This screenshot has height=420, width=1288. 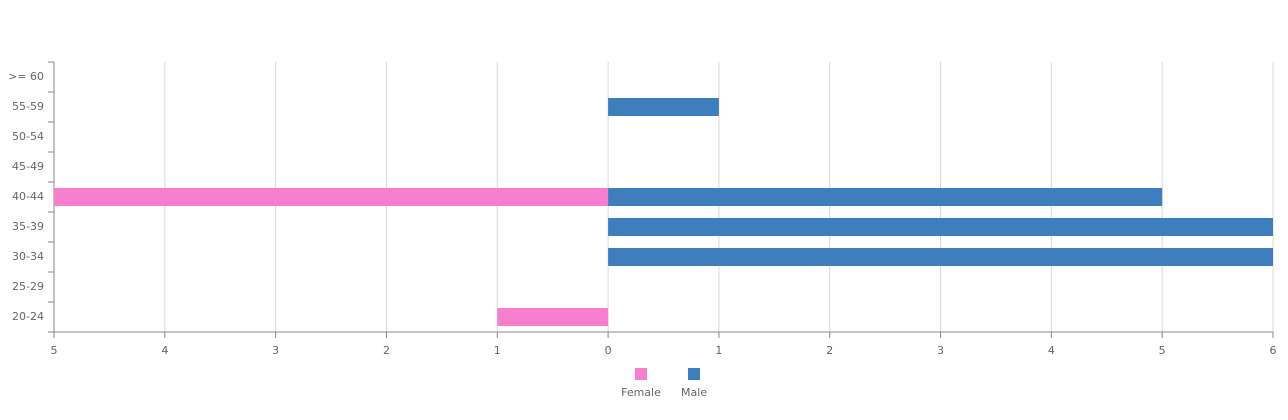 What do you see at coordinates (28, 256) in the screenshot?
I see `y-tick-label: 30-34` at bounding box center [28, 256].